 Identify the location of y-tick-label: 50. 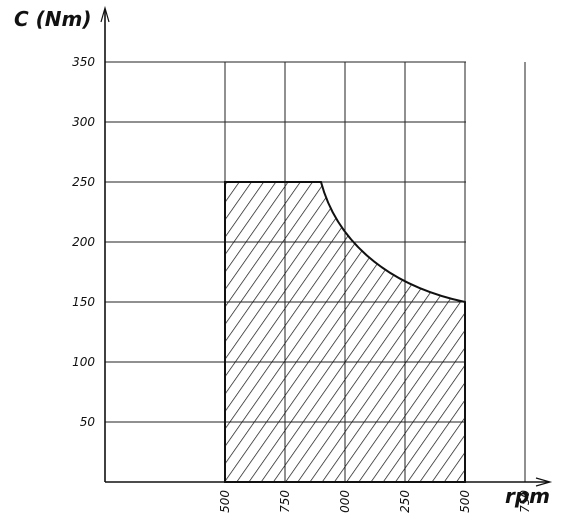
(88, 422).